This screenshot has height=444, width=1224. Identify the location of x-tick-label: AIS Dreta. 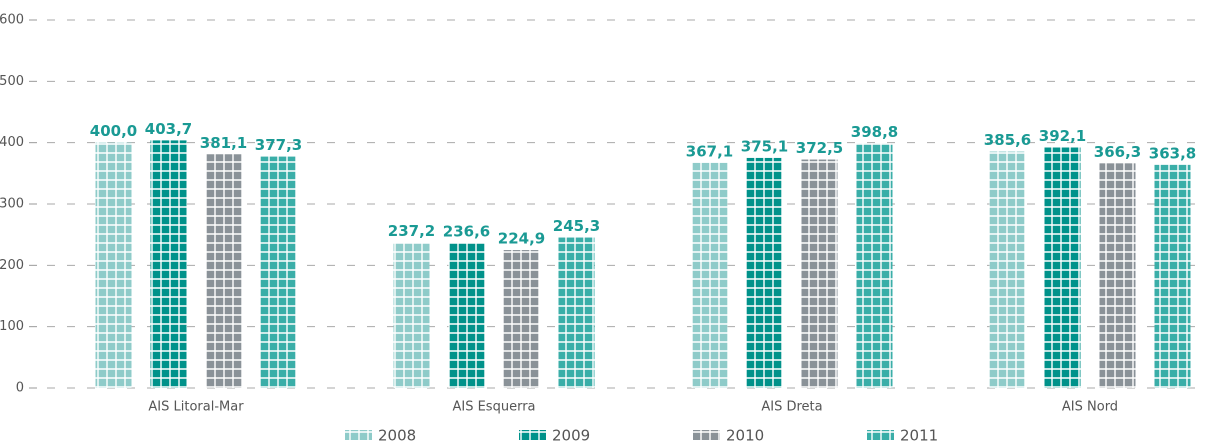
(791, 407).